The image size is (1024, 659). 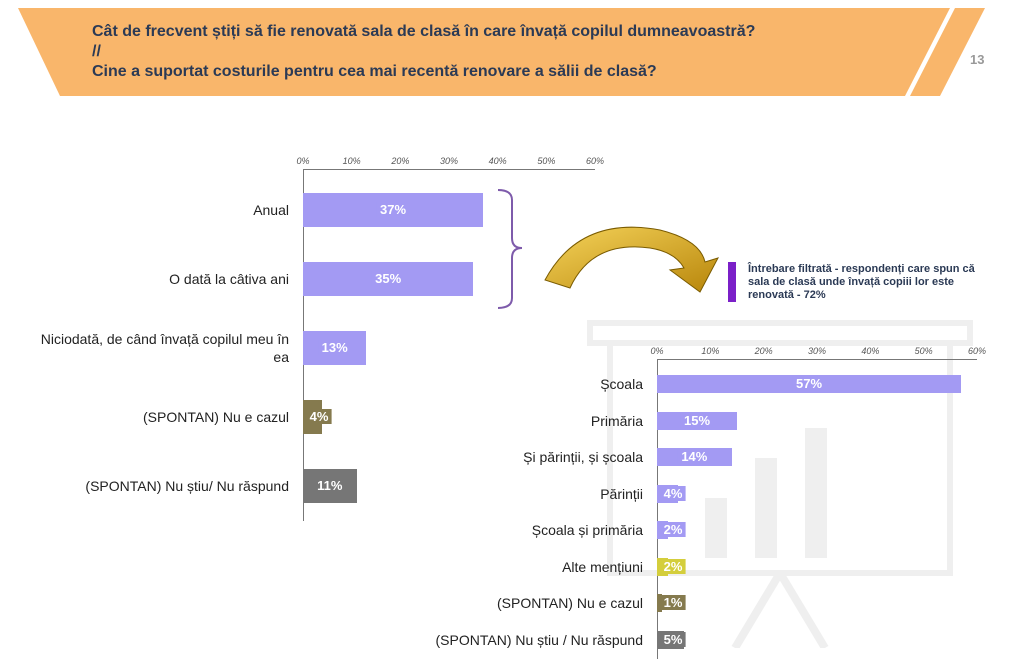 What do you see at coordinates (271, 210) in the screenshot?
I see `category-label: Anual` at bounding box center [271, 210].